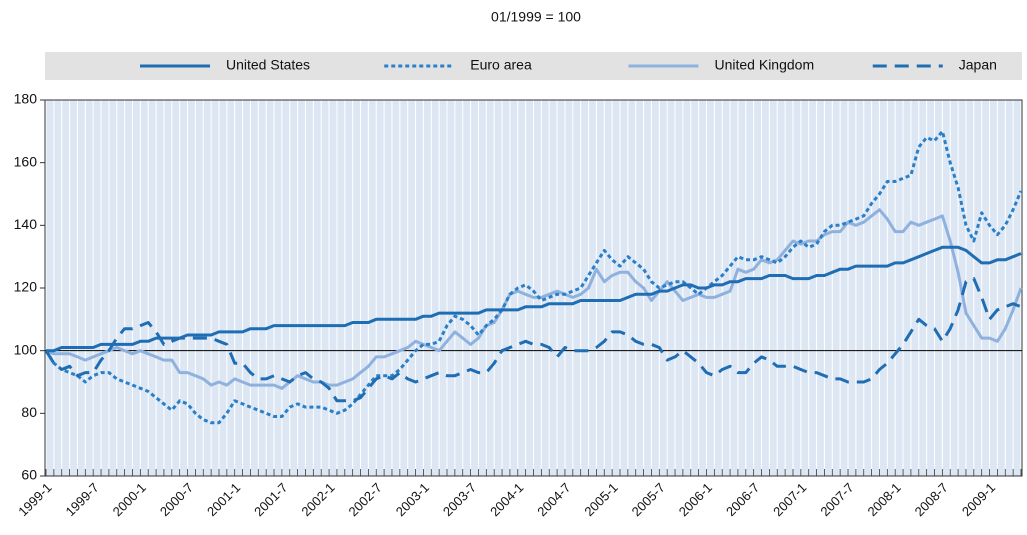 The image size is (1027, 535). I want to click on x-tick-label: 2001-7, so click(270, 499).